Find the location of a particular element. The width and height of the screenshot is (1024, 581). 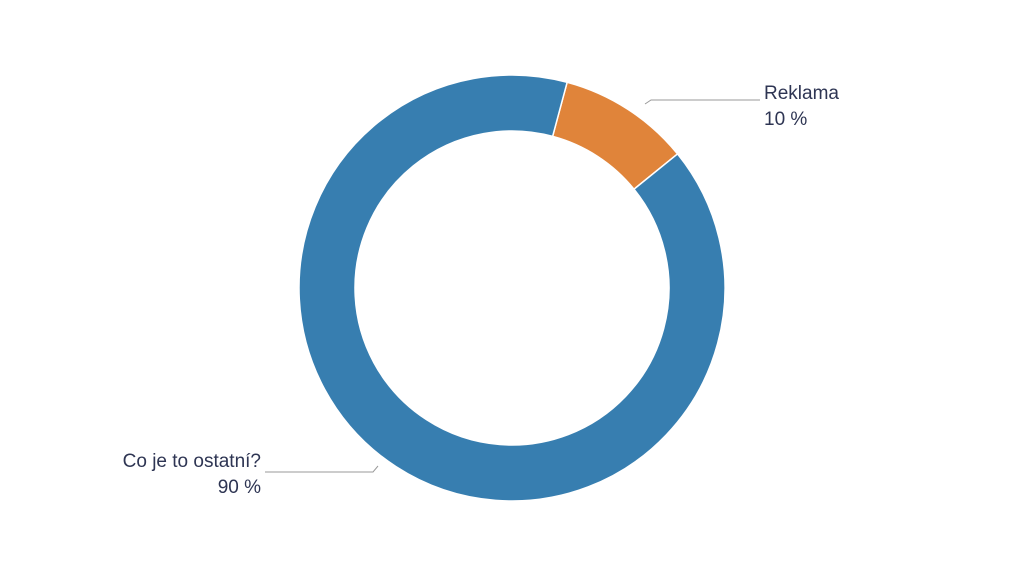

slice-label-ostatni: Co je to ostatní? 90 % is located at coordinates (192, 474).